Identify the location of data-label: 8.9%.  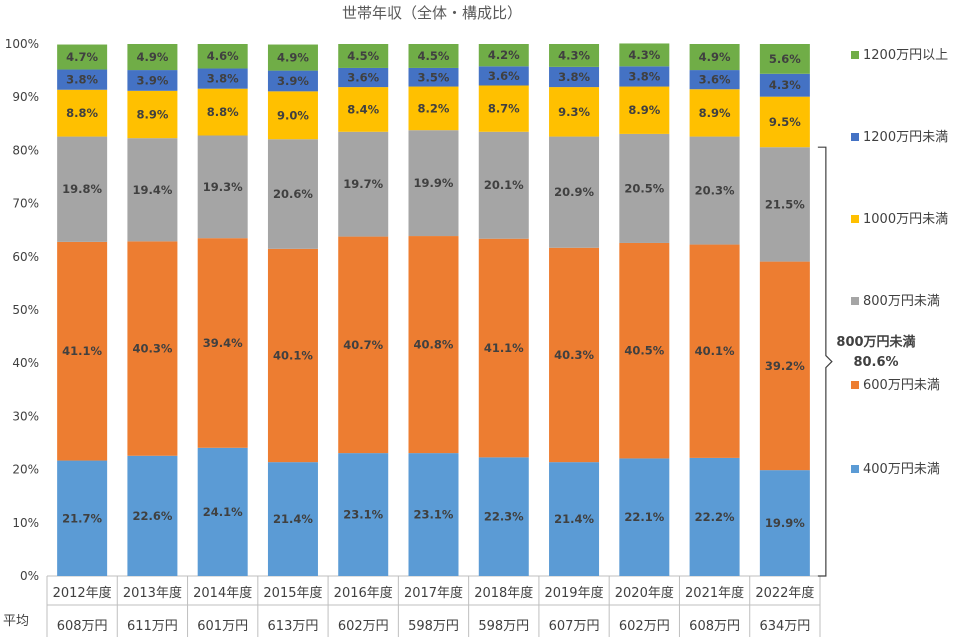
(152, 114).